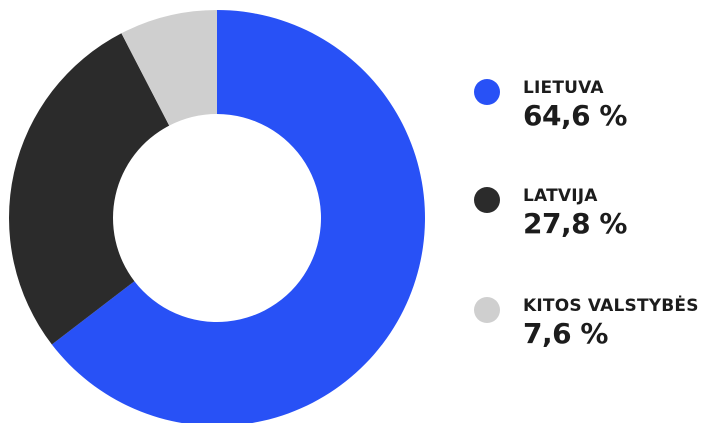 Image resolution: width=710 pixels, height=423 pixels. I want to click on legend-swatch-lietuva, so click(487, 92).